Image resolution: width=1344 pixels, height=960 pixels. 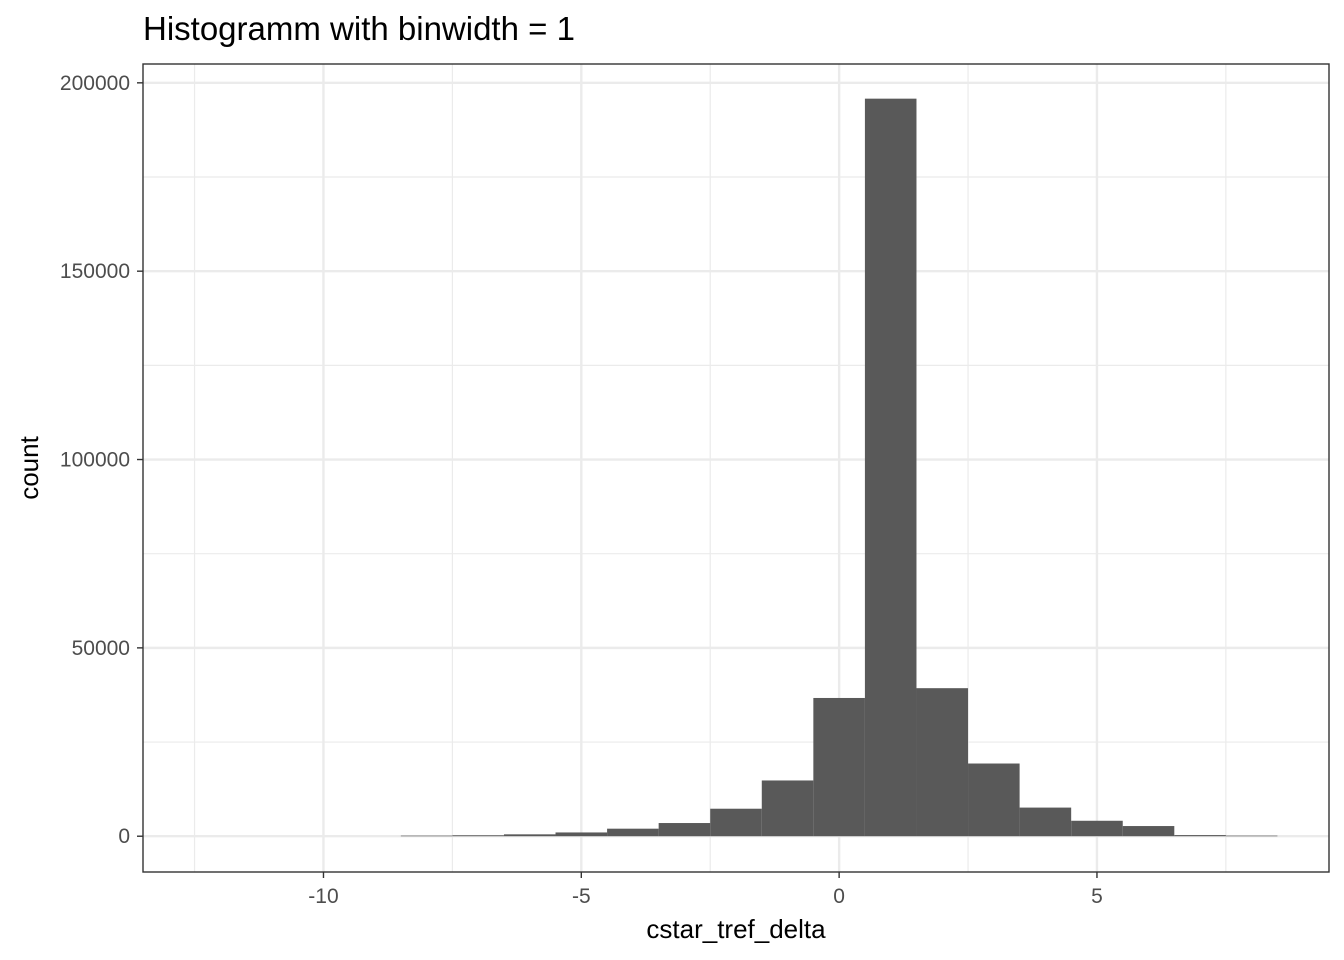 I want to click on y-axis: 0 50000 100000 150000 200000, so click(x=101, y=460).